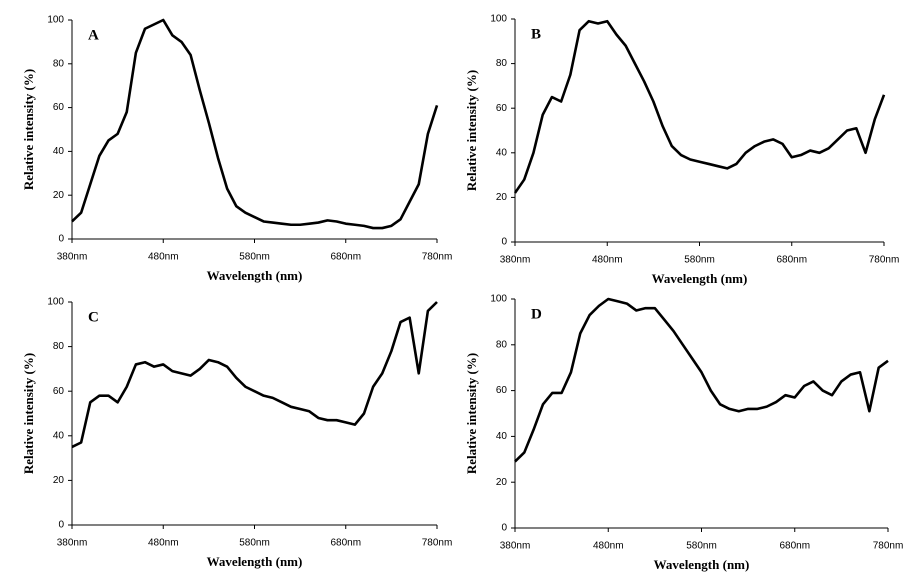 This screenshot has width=924, height=577. I want to click on panel-label: D, so click(536, 314).